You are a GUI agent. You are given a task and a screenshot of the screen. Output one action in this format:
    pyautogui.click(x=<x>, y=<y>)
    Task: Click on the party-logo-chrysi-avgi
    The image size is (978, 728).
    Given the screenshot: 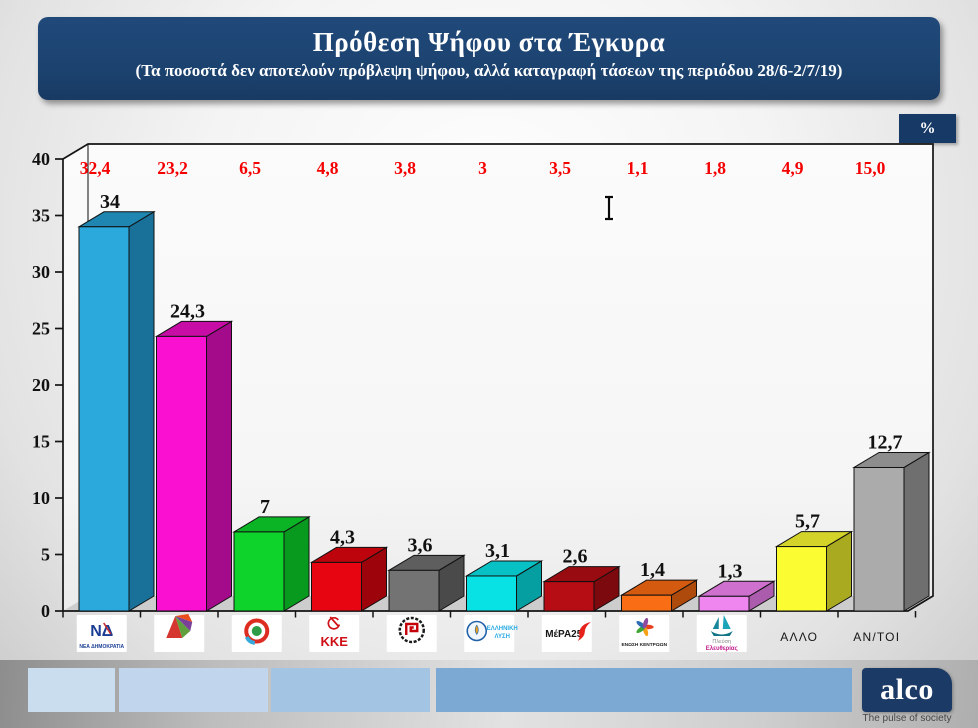 What is the action you would take?
    pyautogui.click(x=411, y=633)
    